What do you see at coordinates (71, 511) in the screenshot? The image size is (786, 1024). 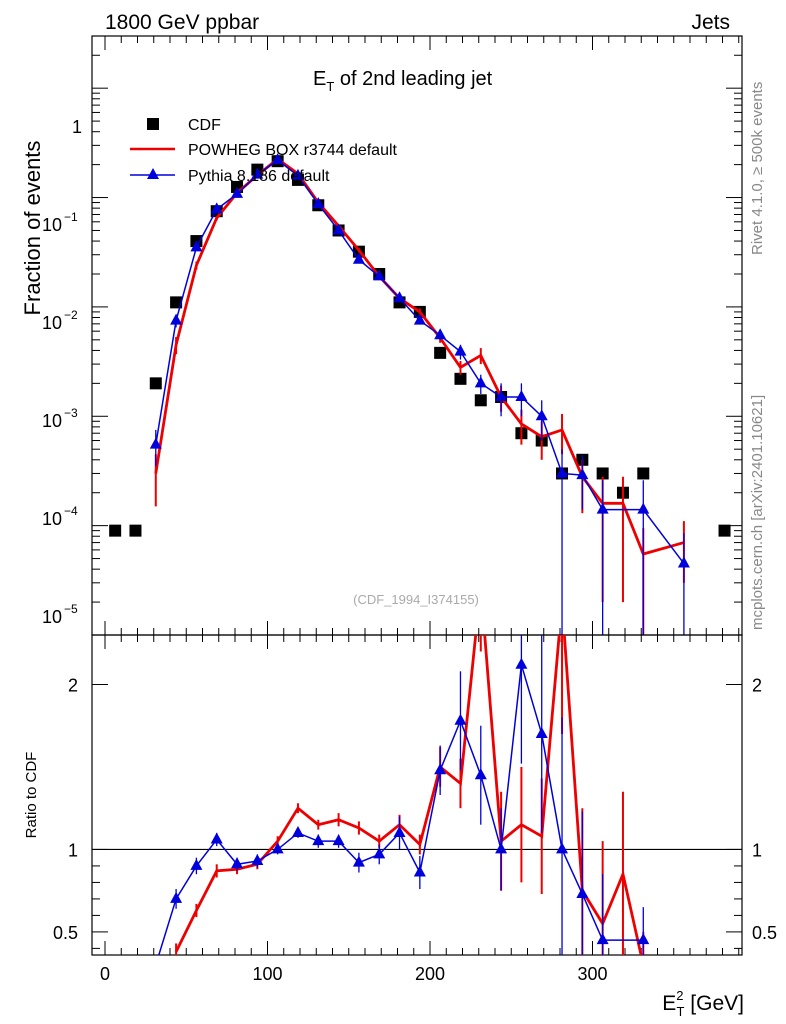 I see `ytick-1e-4-exp: −4` at bounding box center [71, 511].